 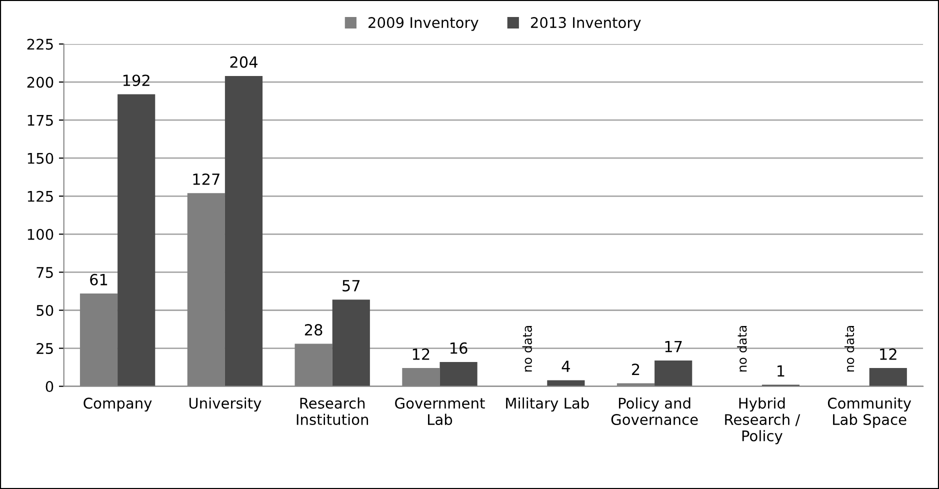 What do you see at coordinates (781, 370) in the screenshot?
I see `data-label: 1` at bounding box center [781, 370].